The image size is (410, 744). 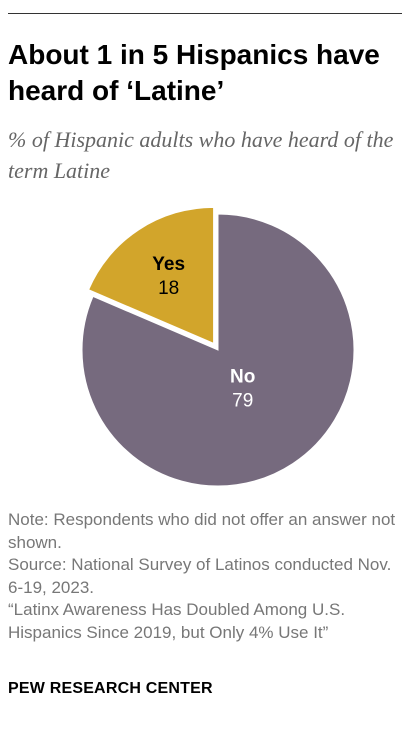 I want to click on pie-label-no: No, so click(x=242, y=376).